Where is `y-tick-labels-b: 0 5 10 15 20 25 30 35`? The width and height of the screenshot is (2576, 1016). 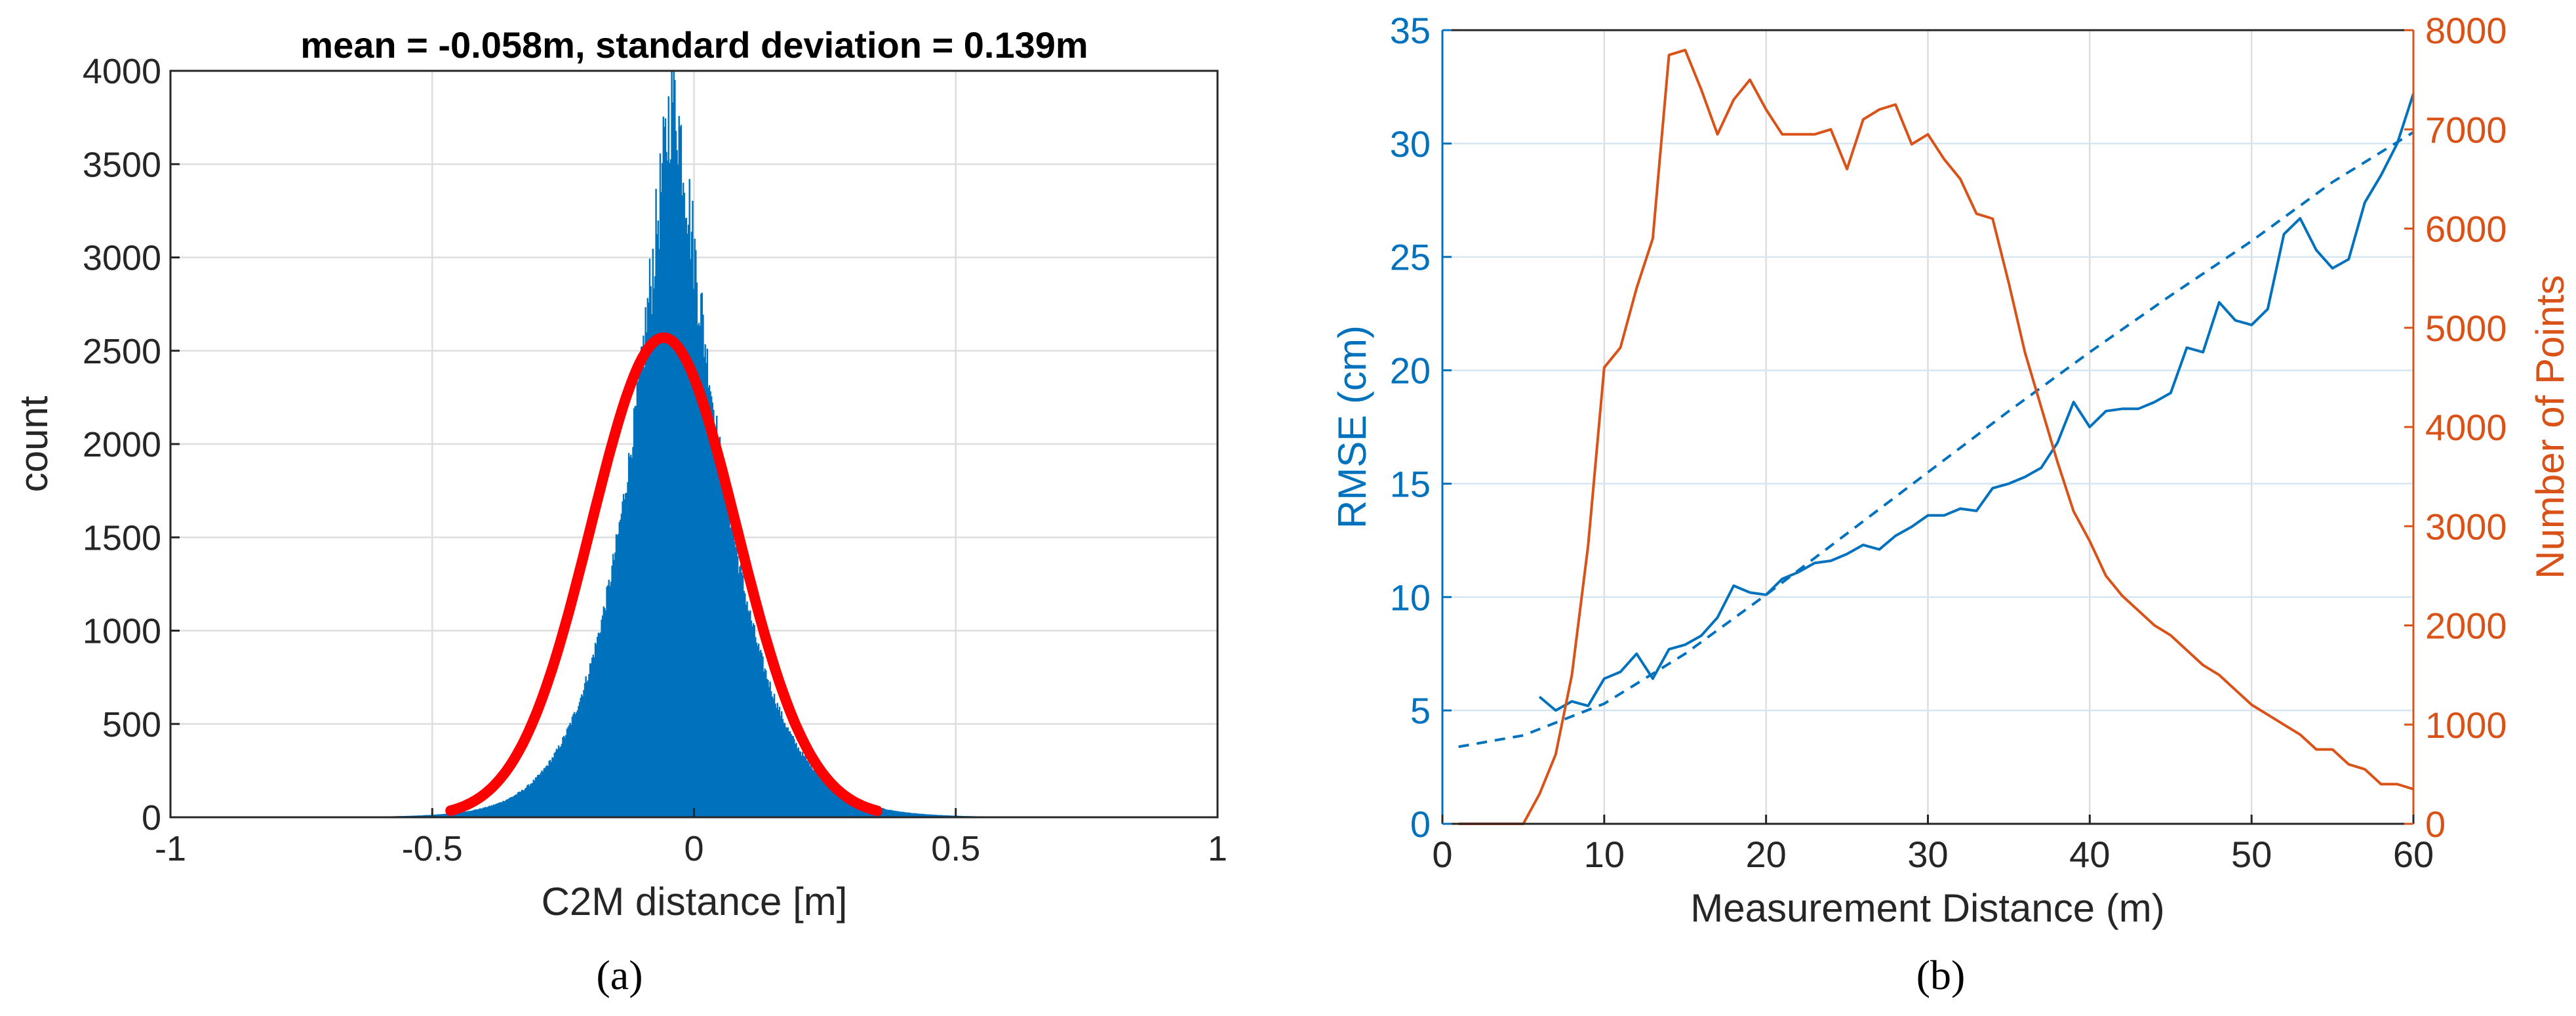
y-tick-labels-b: 0 5 10 15 20 25 30 35 is located at coordinates (1410, 427).